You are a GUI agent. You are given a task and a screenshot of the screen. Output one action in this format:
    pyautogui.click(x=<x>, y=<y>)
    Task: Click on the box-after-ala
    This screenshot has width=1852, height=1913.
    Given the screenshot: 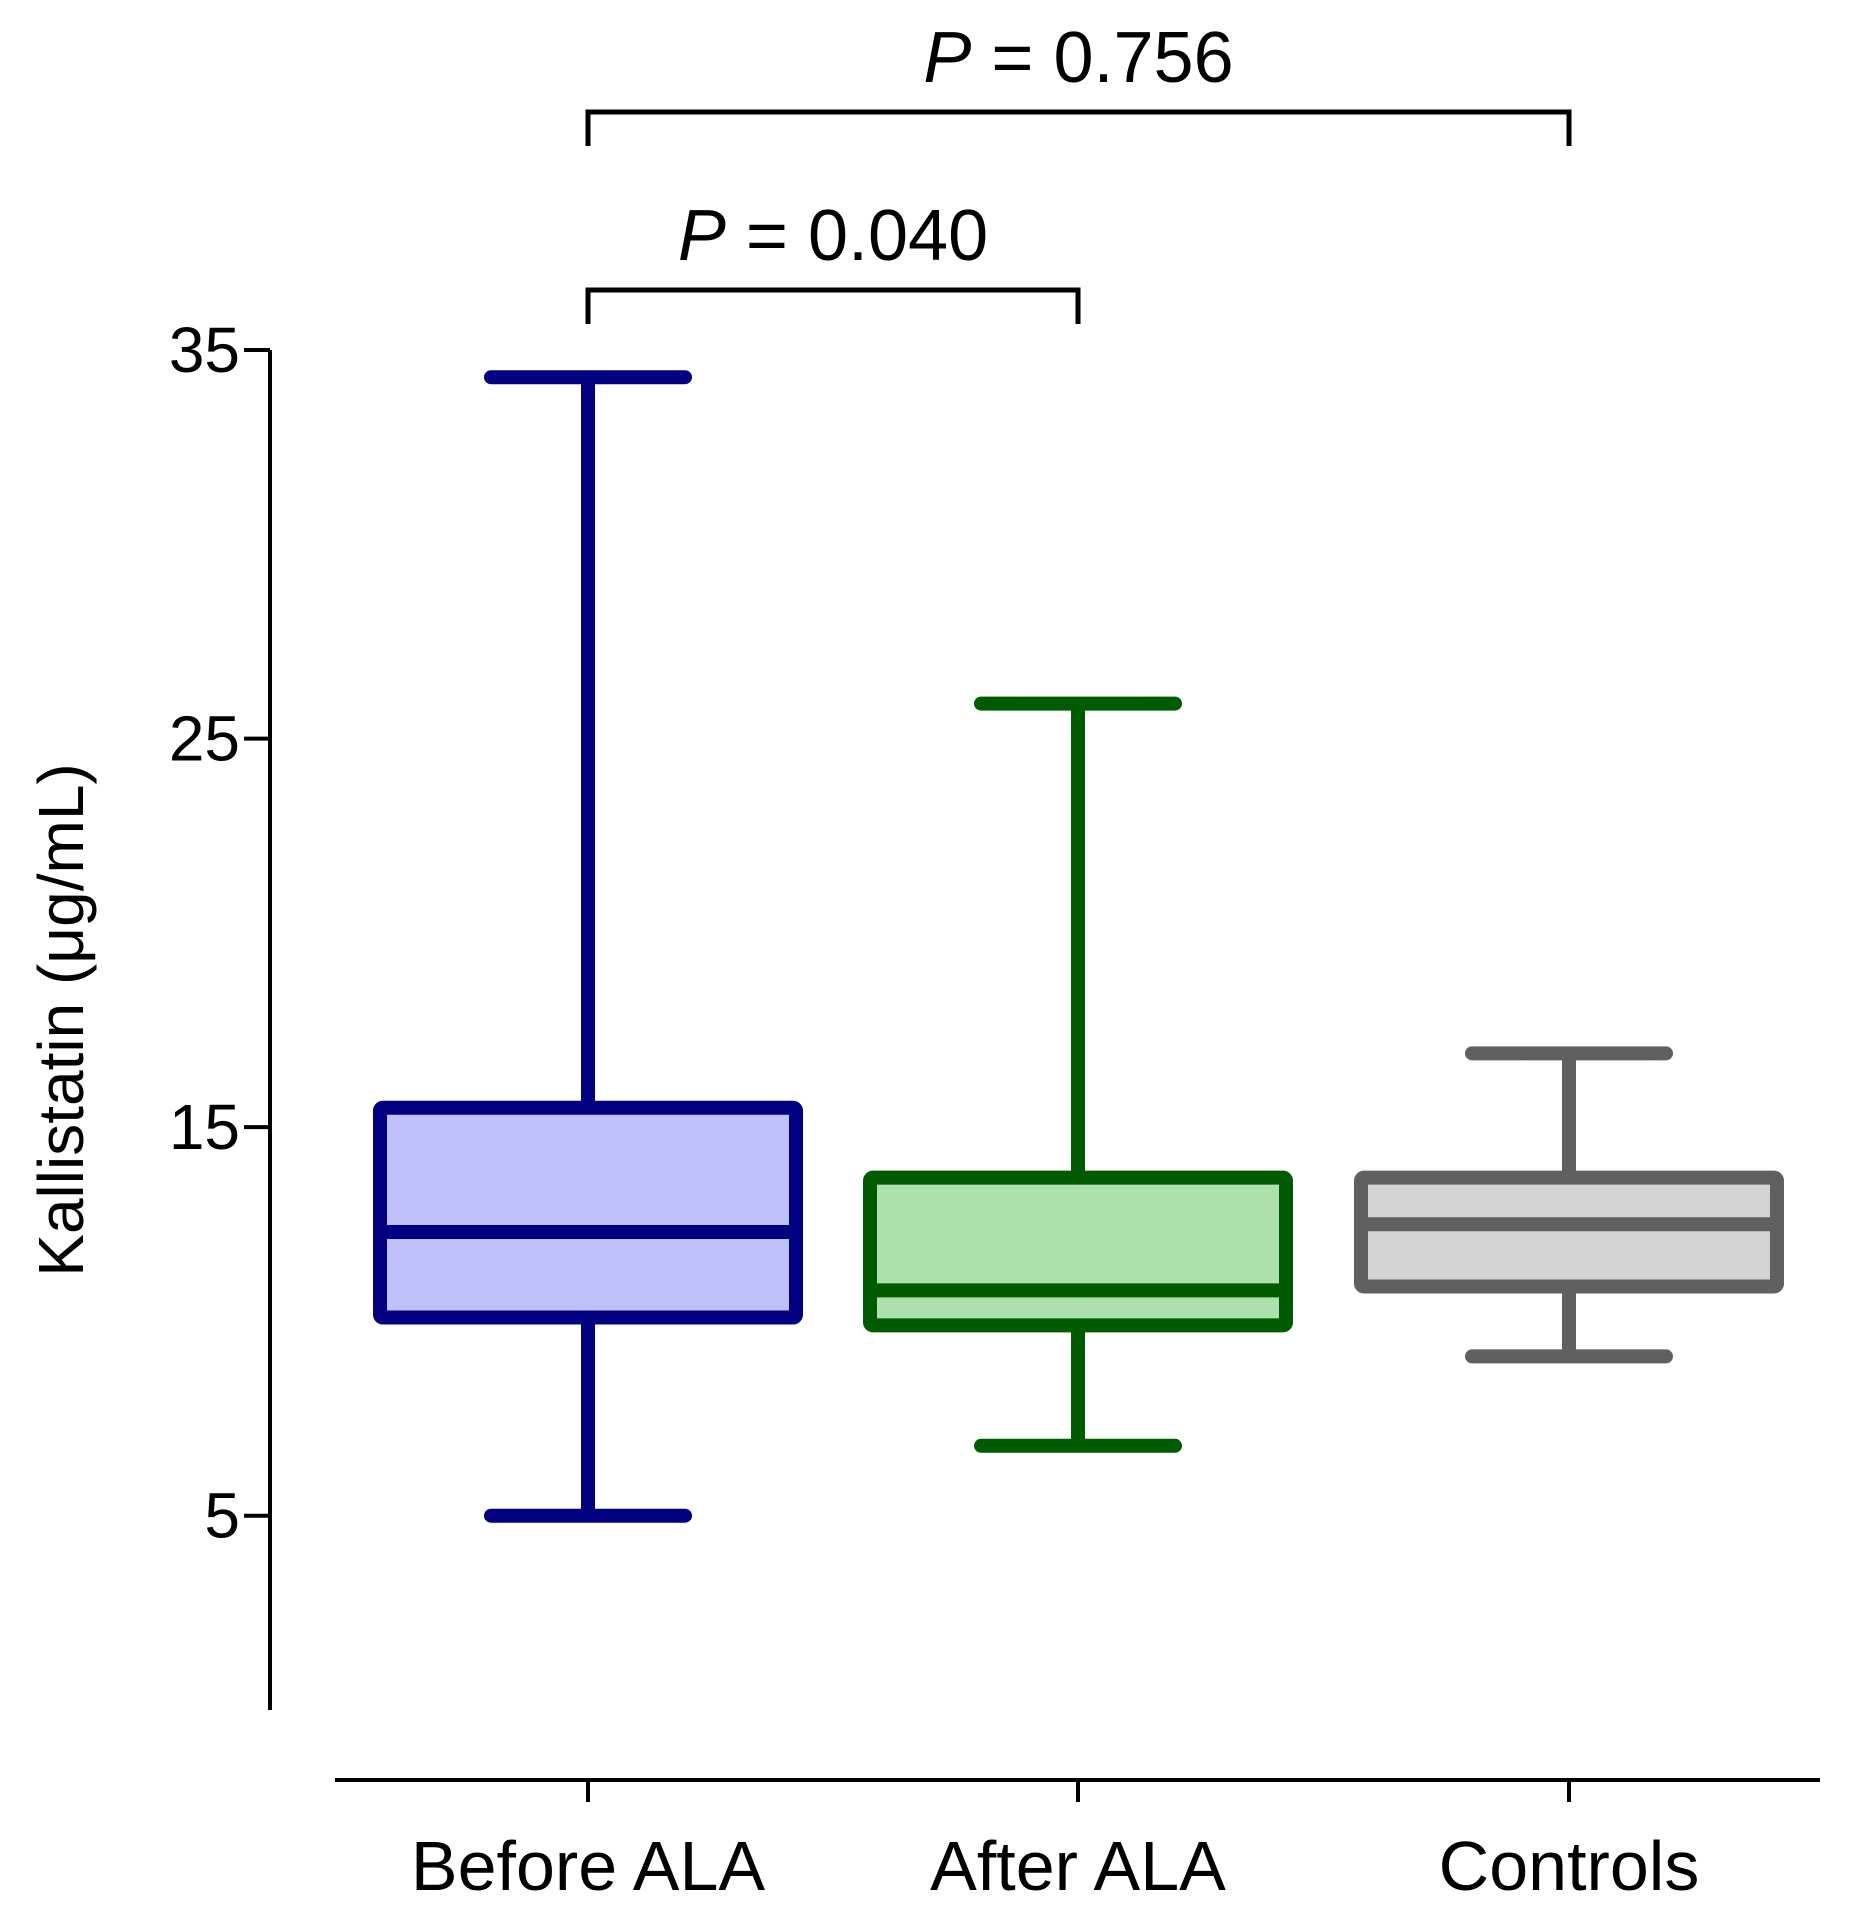 What is the action you would take?
    pyautogui.click(x=1078, y=1074)
    